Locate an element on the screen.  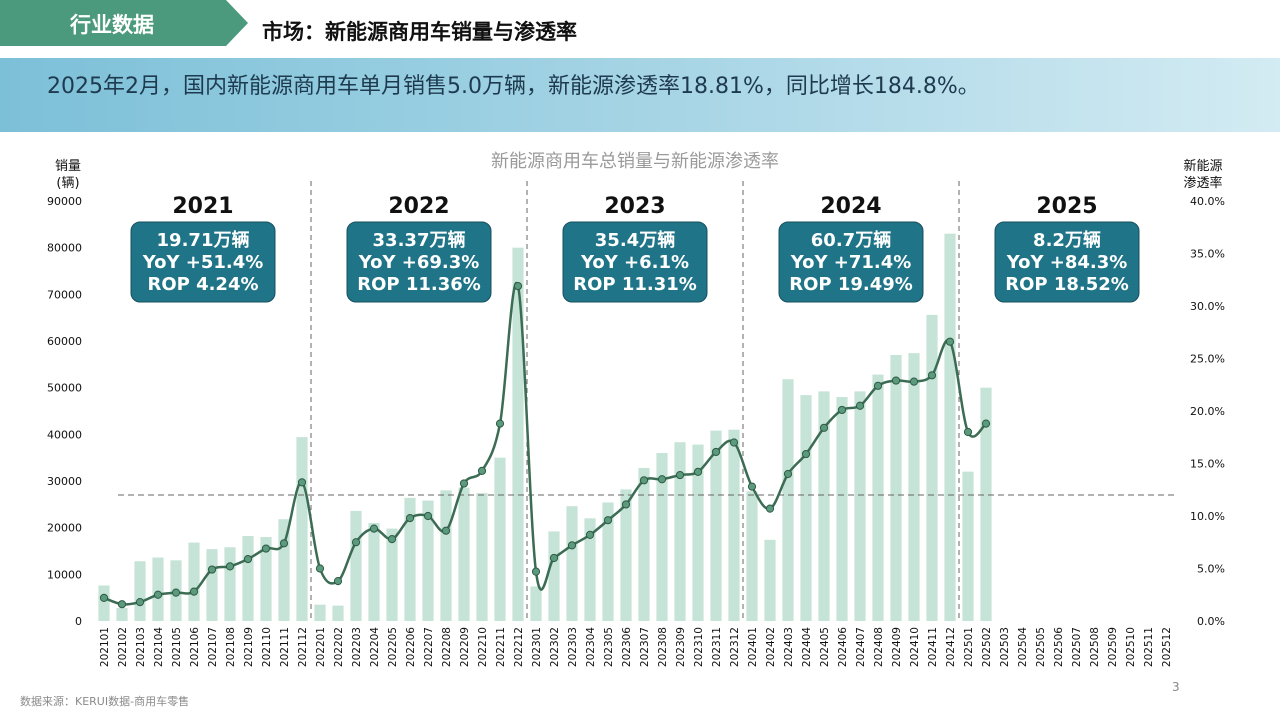
section-tag: 行业数据 is located at coordinates (124, 23).